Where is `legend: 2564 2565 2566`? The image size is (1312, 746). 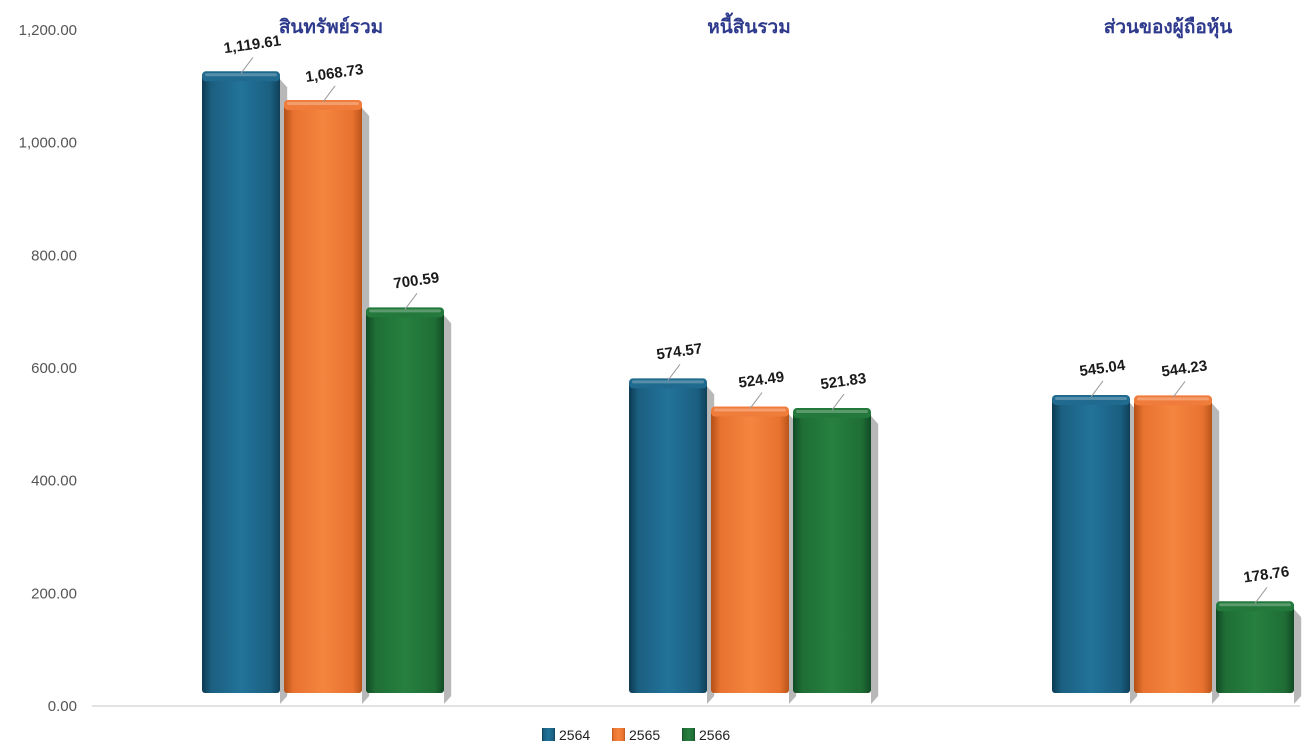 legend: 2564 2565 2566 is located at coordinates (636, 735).